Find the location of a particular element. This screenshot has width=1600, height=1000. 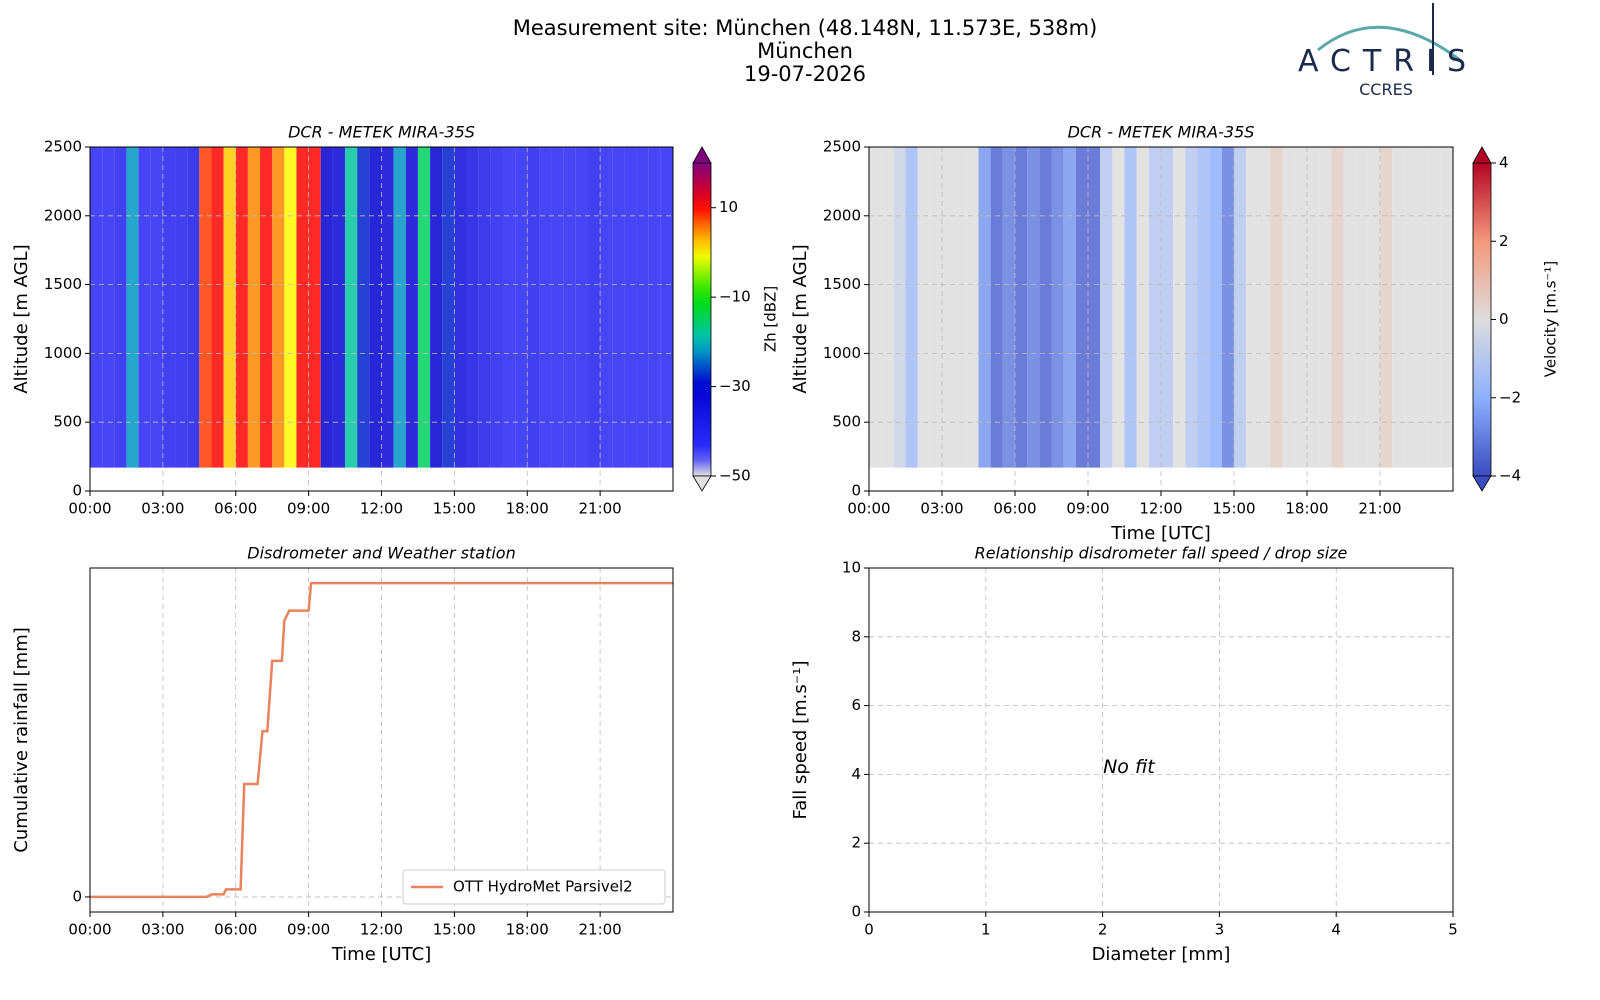

plot-area is located at coordinates (1161, 740).